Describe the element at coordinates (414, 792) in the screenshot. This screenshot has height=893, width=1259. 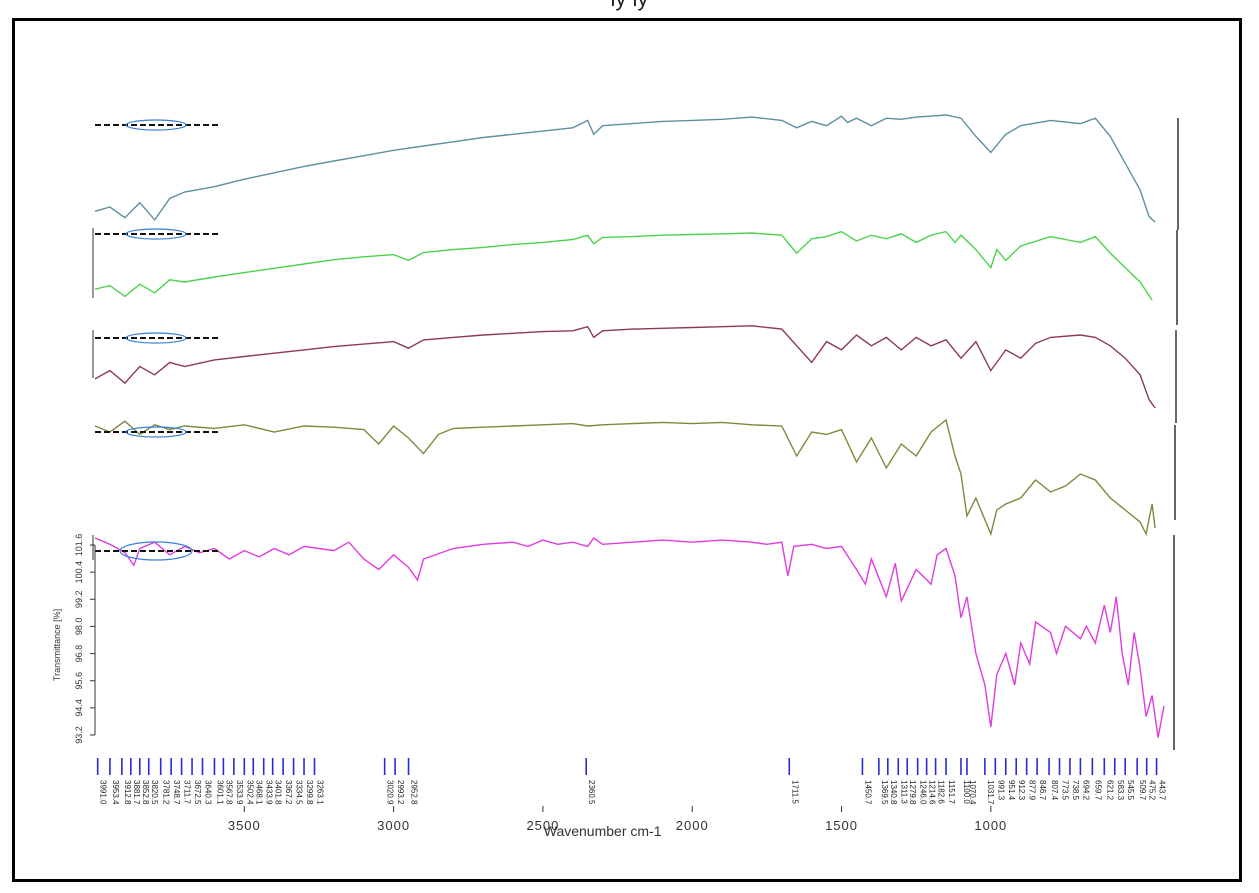
I see `peak-label: 2952.8` at that location.